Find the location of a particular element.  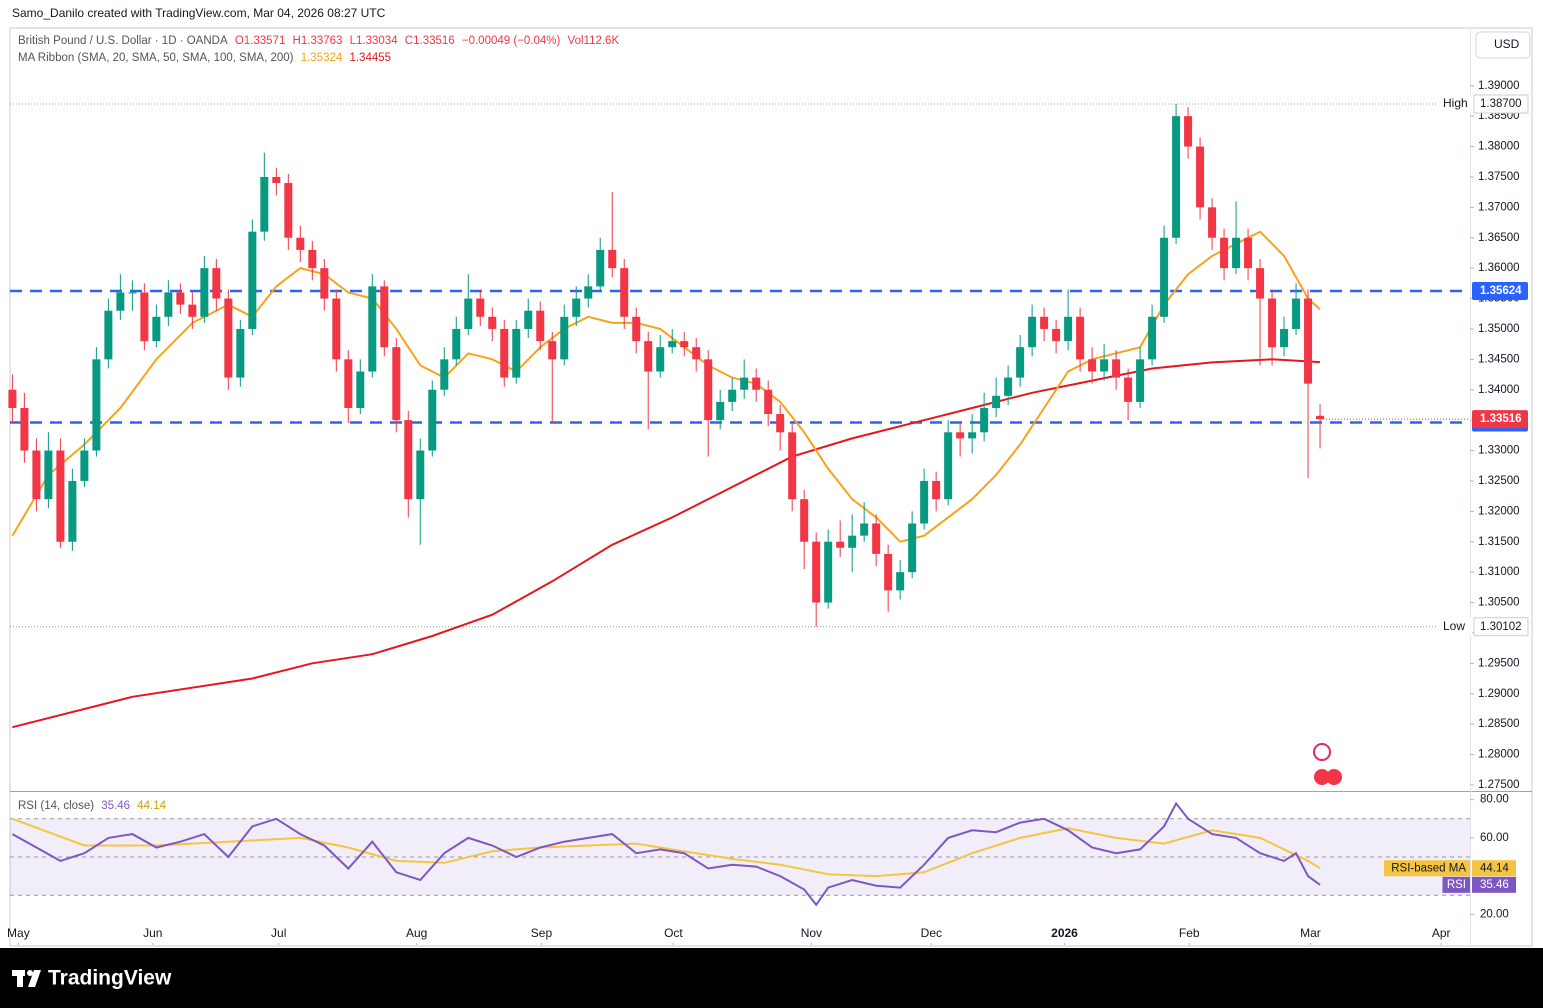

symbol: British Pound / U.S. Dollar · 1D · OANDA is located at coordinates (123, 41).